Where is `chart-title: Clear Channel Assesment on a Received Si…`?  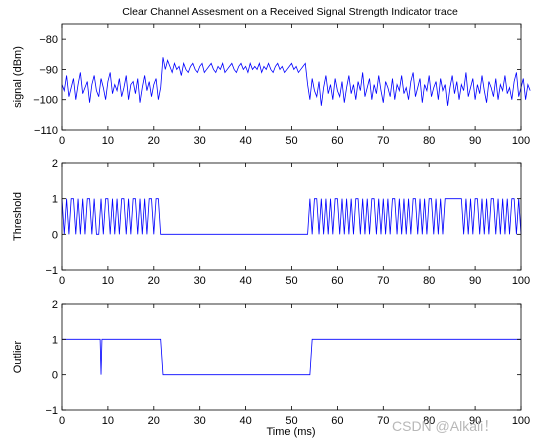 chart-title: Clear Channel Assesment on a Received Si… is located at coordinates (290, 12).